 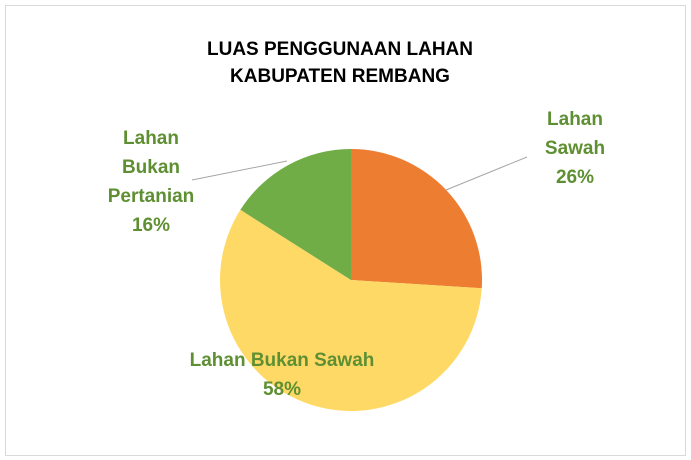 I want to click on data-label: Lahan Sawah 26%, so click(x=575, y=148).